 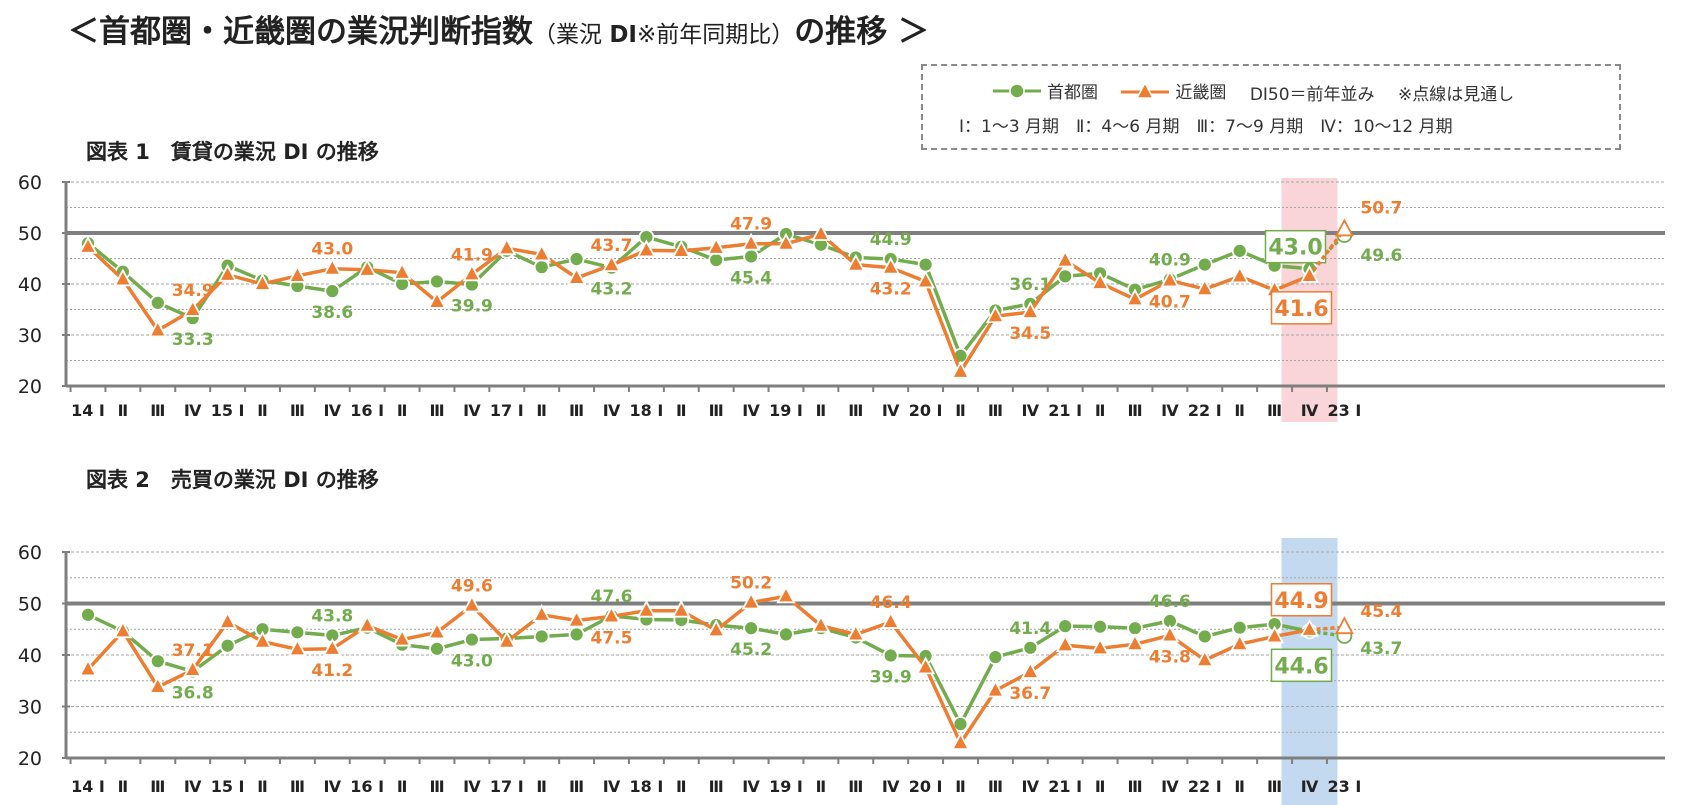 What do you see at coordinates (88, 410) in the screenshot?
I see `x-tick-label: 14 Ⅰ` at bounding box center [88, 410].